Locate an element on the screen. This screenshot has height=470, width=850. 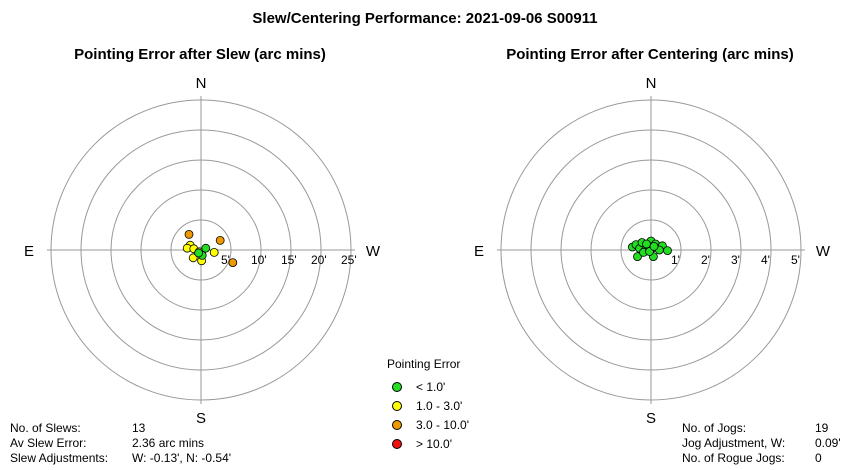
ring-label: 20' is located at coordinates (319, 260).